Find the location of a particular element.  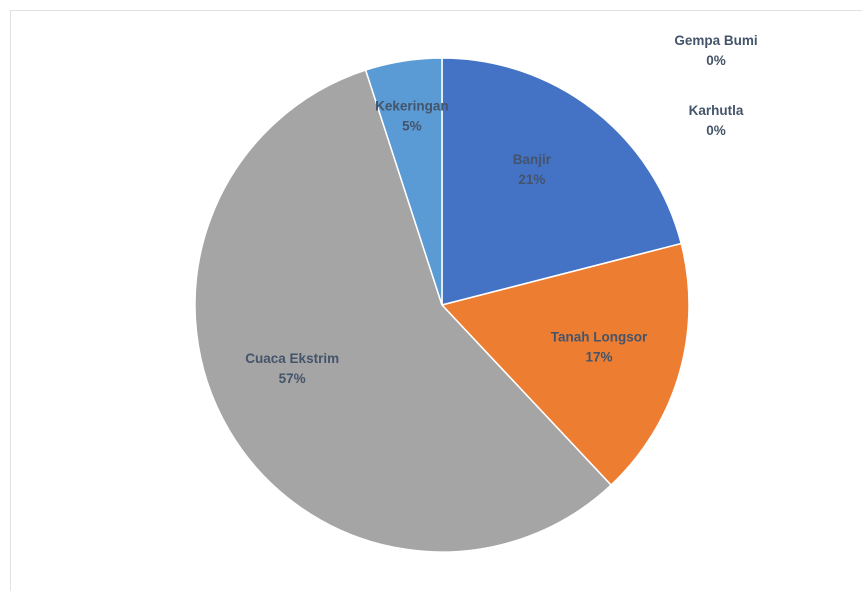

data-label-value-kekeringan: 5% is located at coordinates (412, 126).